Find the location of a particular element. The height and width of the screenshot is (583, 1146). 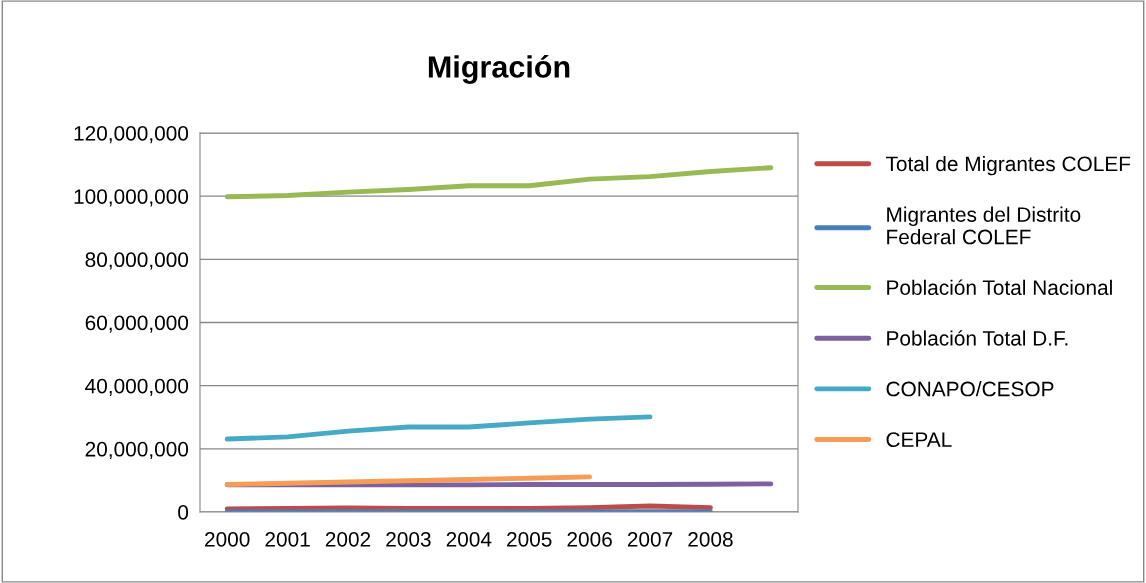

y-tick-label: 100,000,000 is located at coordinates (131, 198).